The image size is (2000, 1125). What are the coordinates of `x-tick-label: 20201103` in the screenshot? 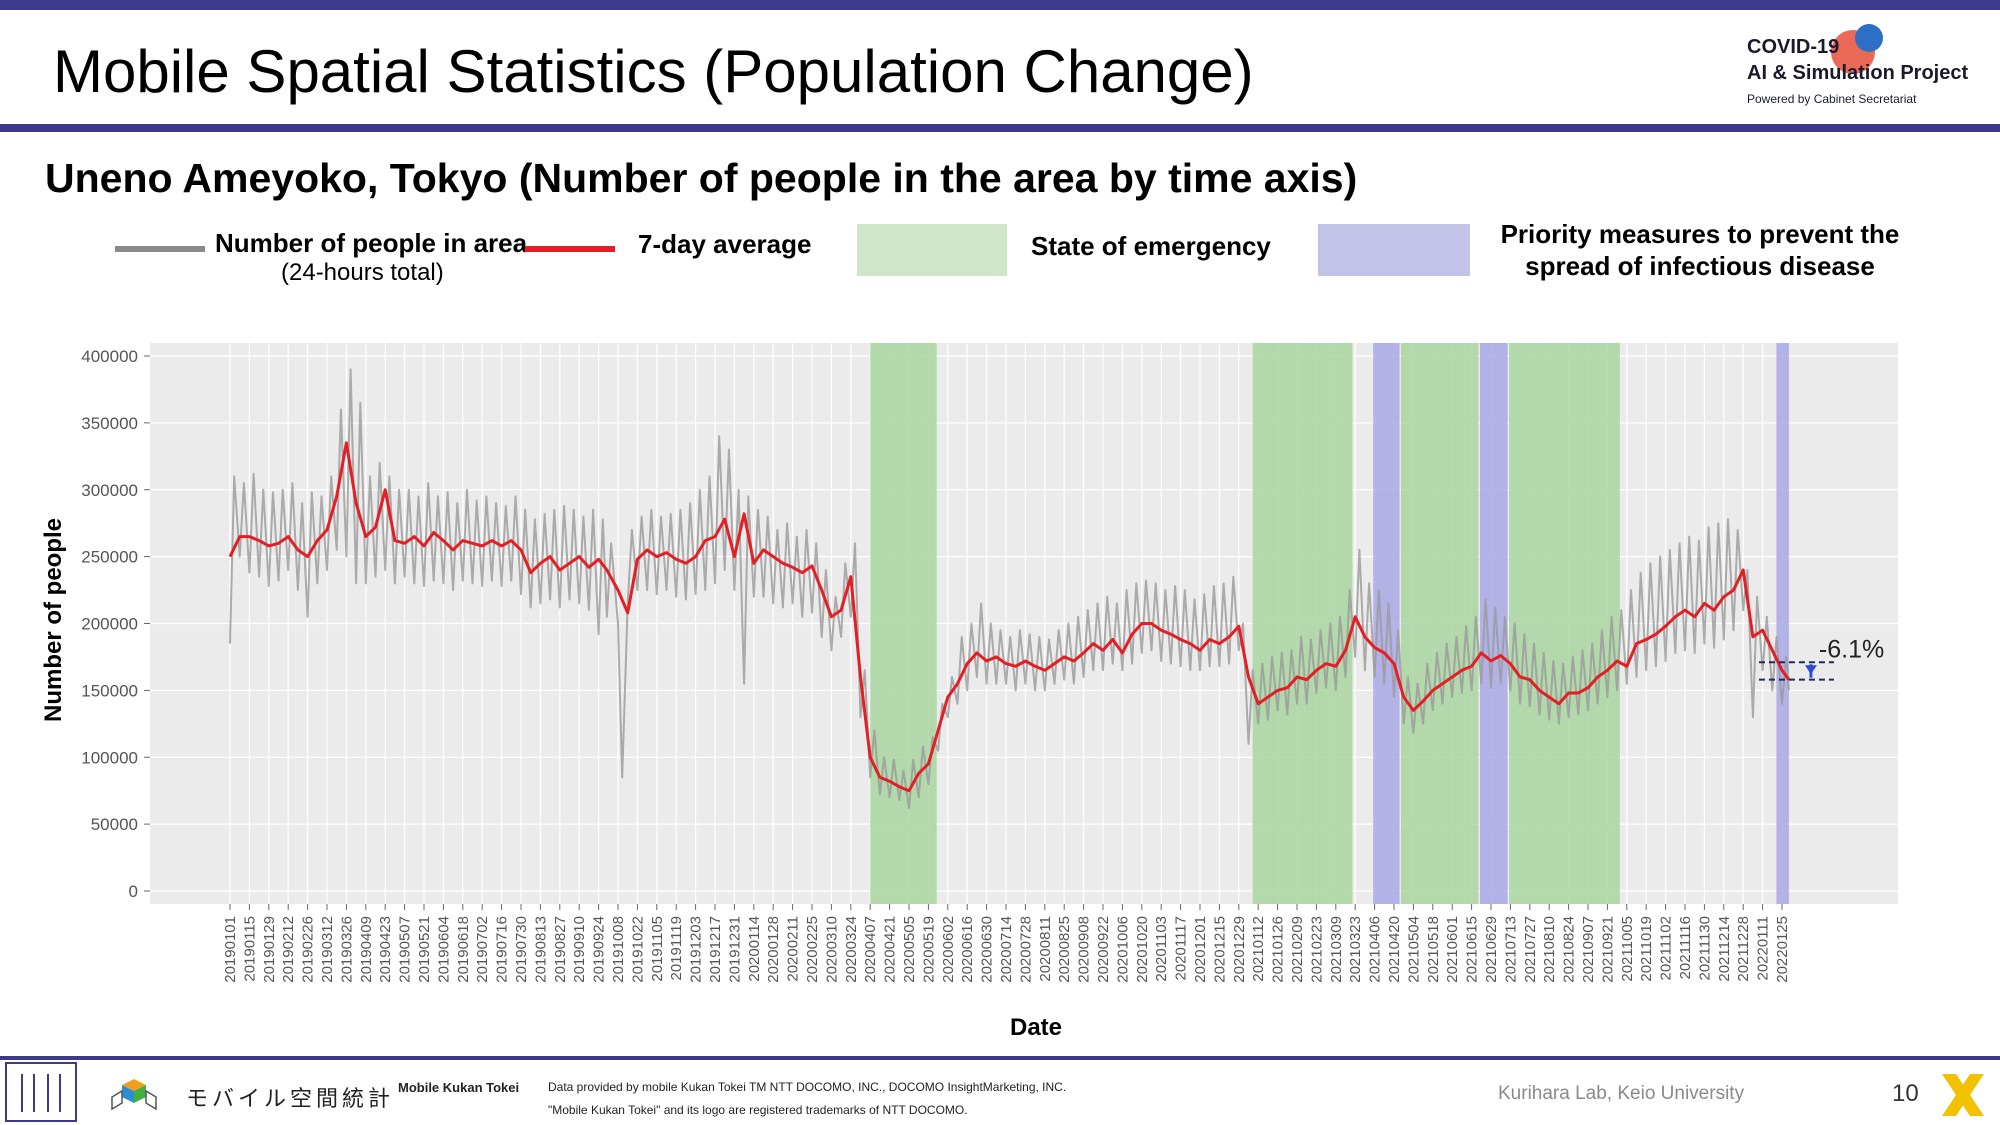 It's located at (1161, 949).